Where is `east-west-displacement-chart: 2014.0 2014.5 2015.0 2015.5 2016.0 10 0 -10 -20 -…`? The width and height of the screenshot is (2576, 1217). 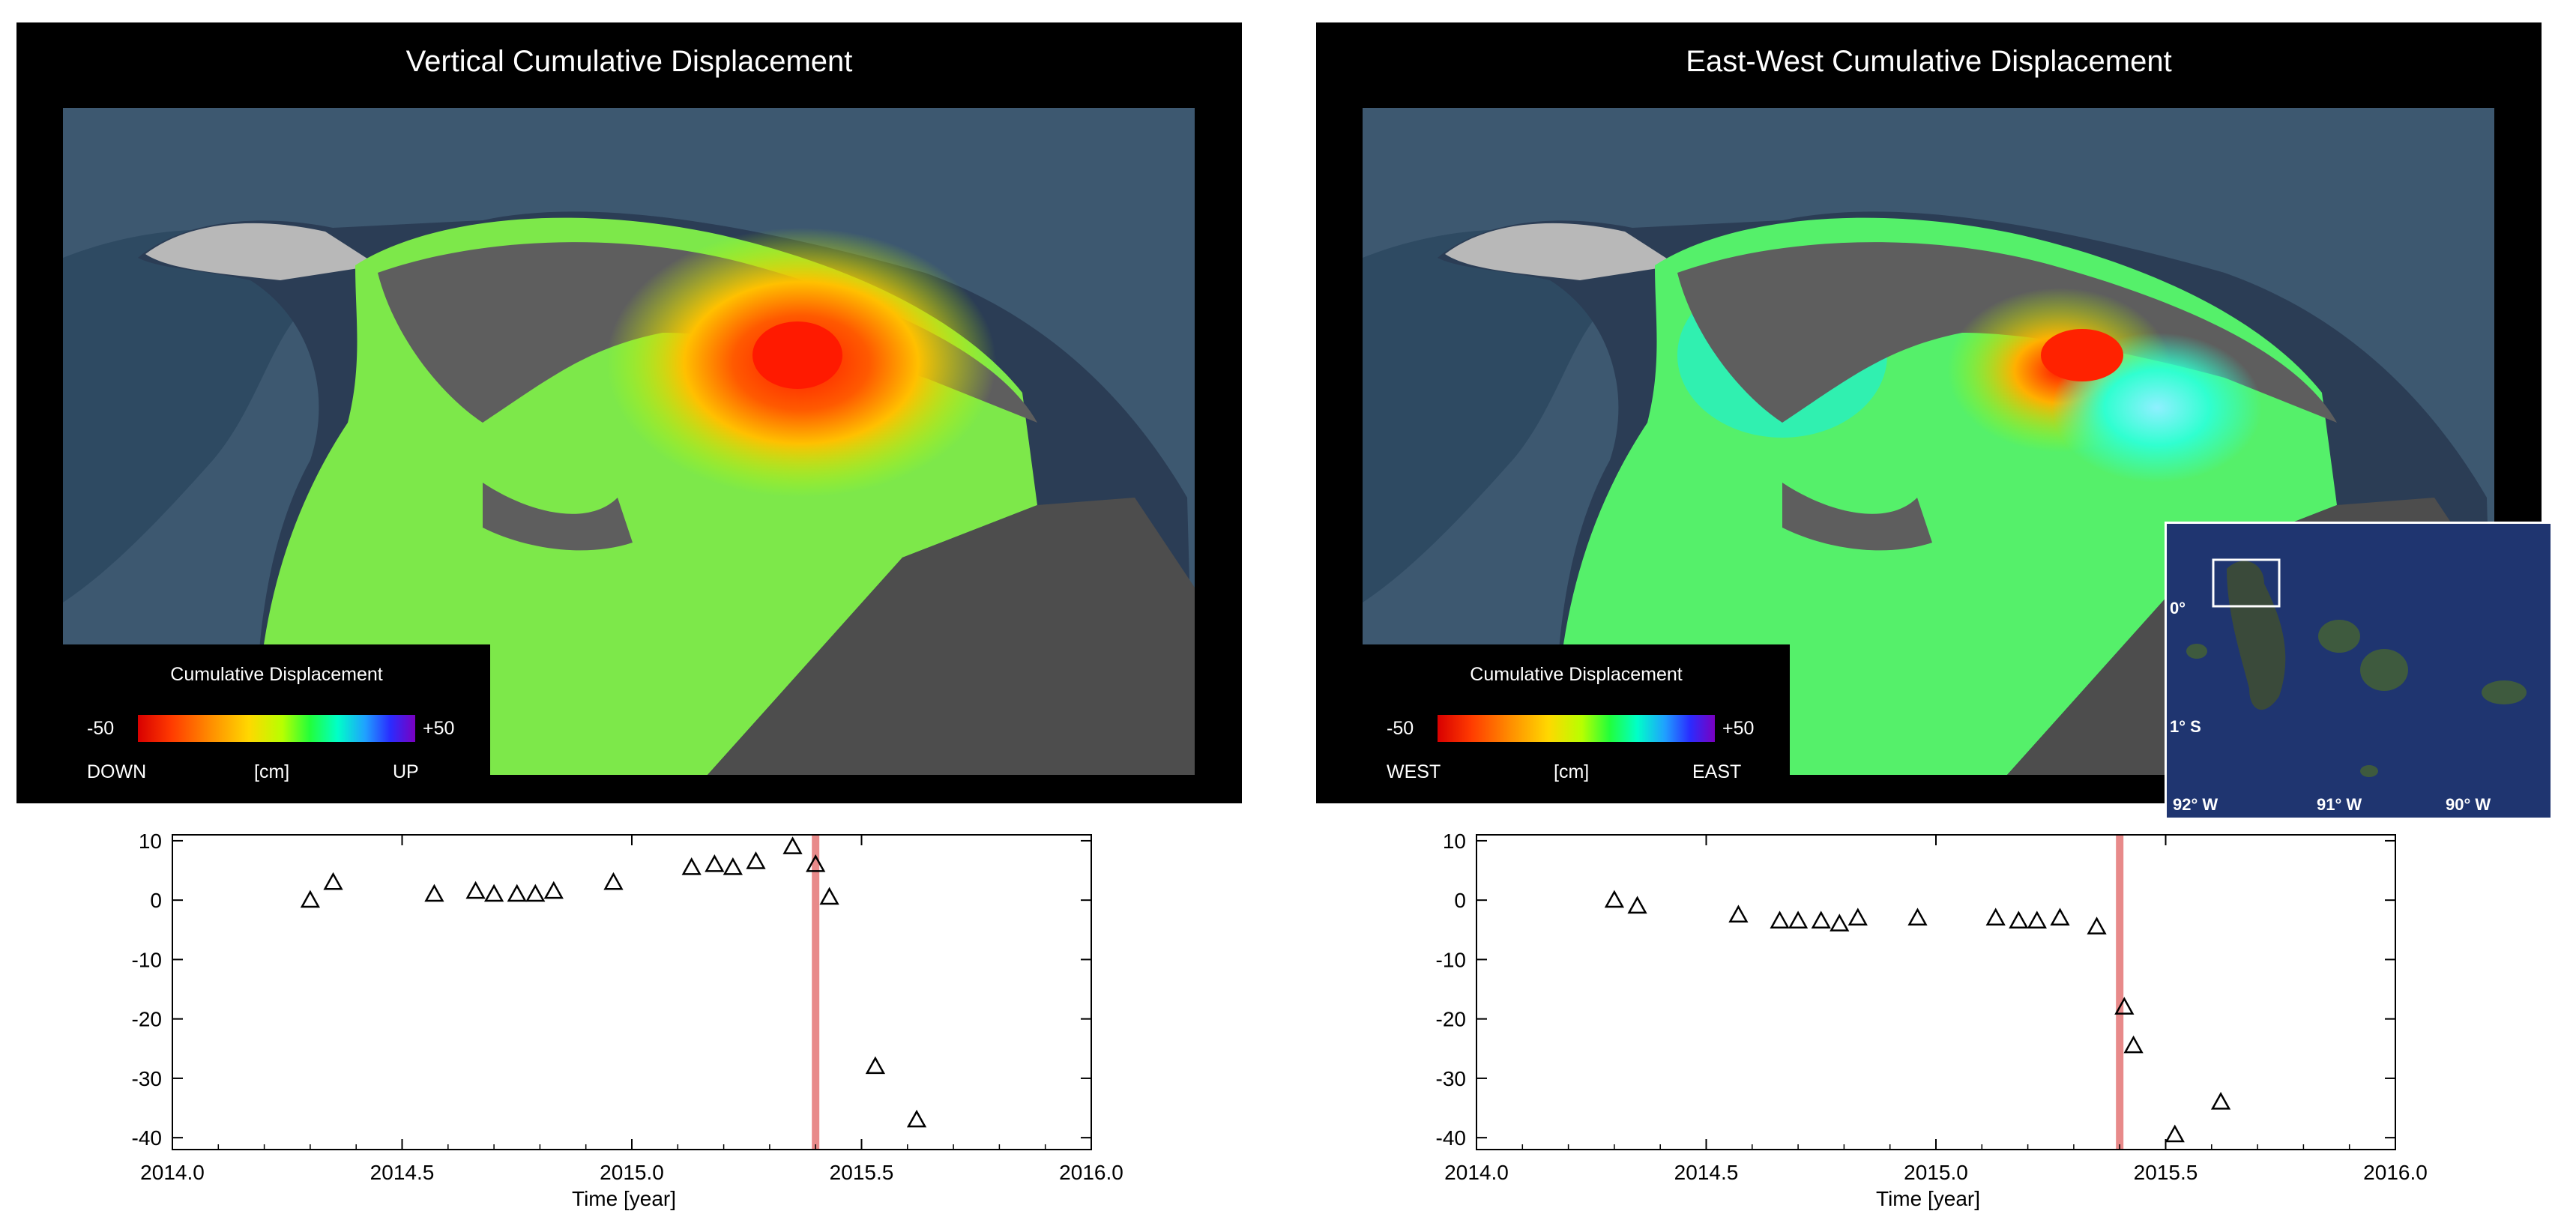
east-west-displacement-chart: 2014.0 2014.5 2015.0 2015.5 2016.0 10 0 -10 -20 -… is located at coordinates (1934, 1019).